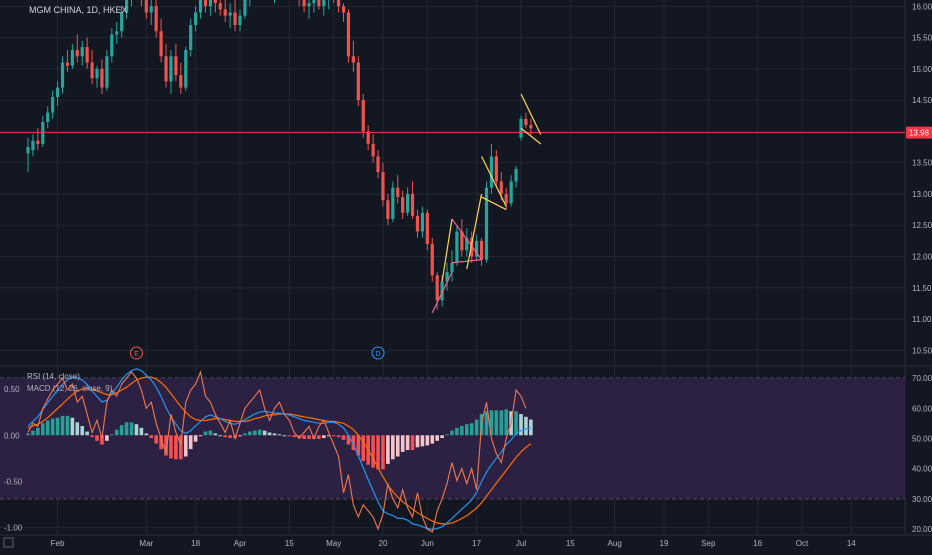  I want to click on event-marker-label: D, so click(377, 354).